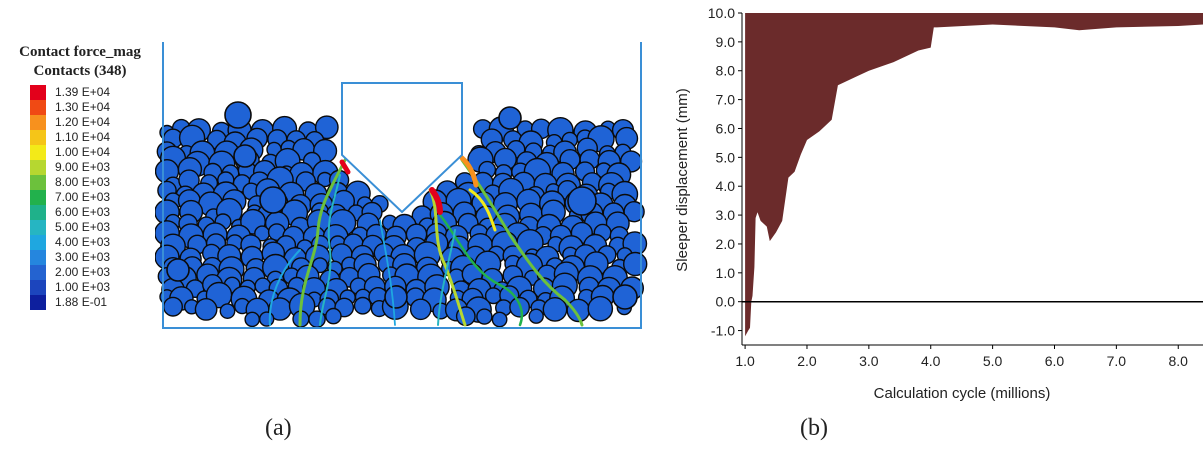 The image size is (1204, 449). Describe the element at coordinates (726, 100) in the screenshot. I see `y-tick-label: 7.0` at that location.